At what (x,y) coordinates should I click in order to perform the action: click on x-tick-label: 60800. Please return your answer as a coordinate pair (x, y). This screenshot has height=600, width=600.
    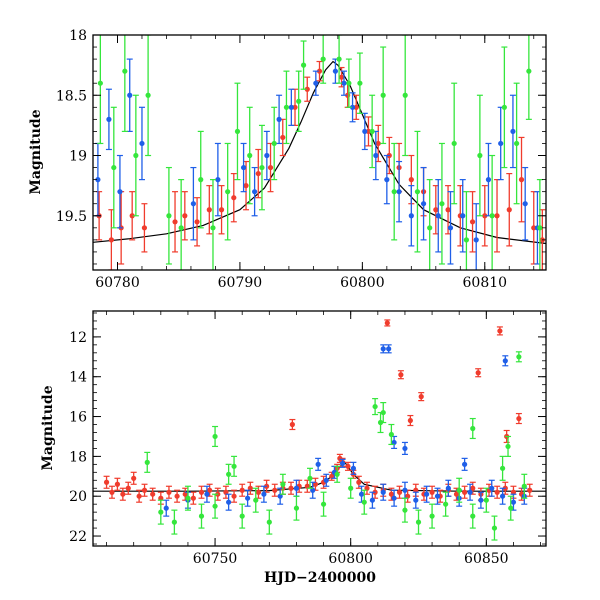
    Looking at the image, I should click on (350, 559).